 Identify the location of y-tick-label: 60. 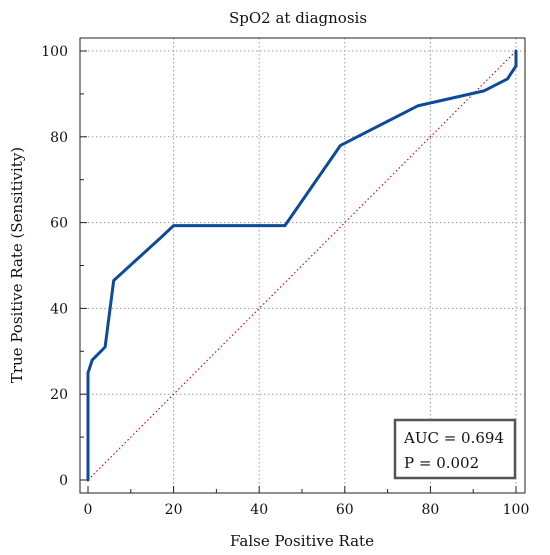
(59, 224).